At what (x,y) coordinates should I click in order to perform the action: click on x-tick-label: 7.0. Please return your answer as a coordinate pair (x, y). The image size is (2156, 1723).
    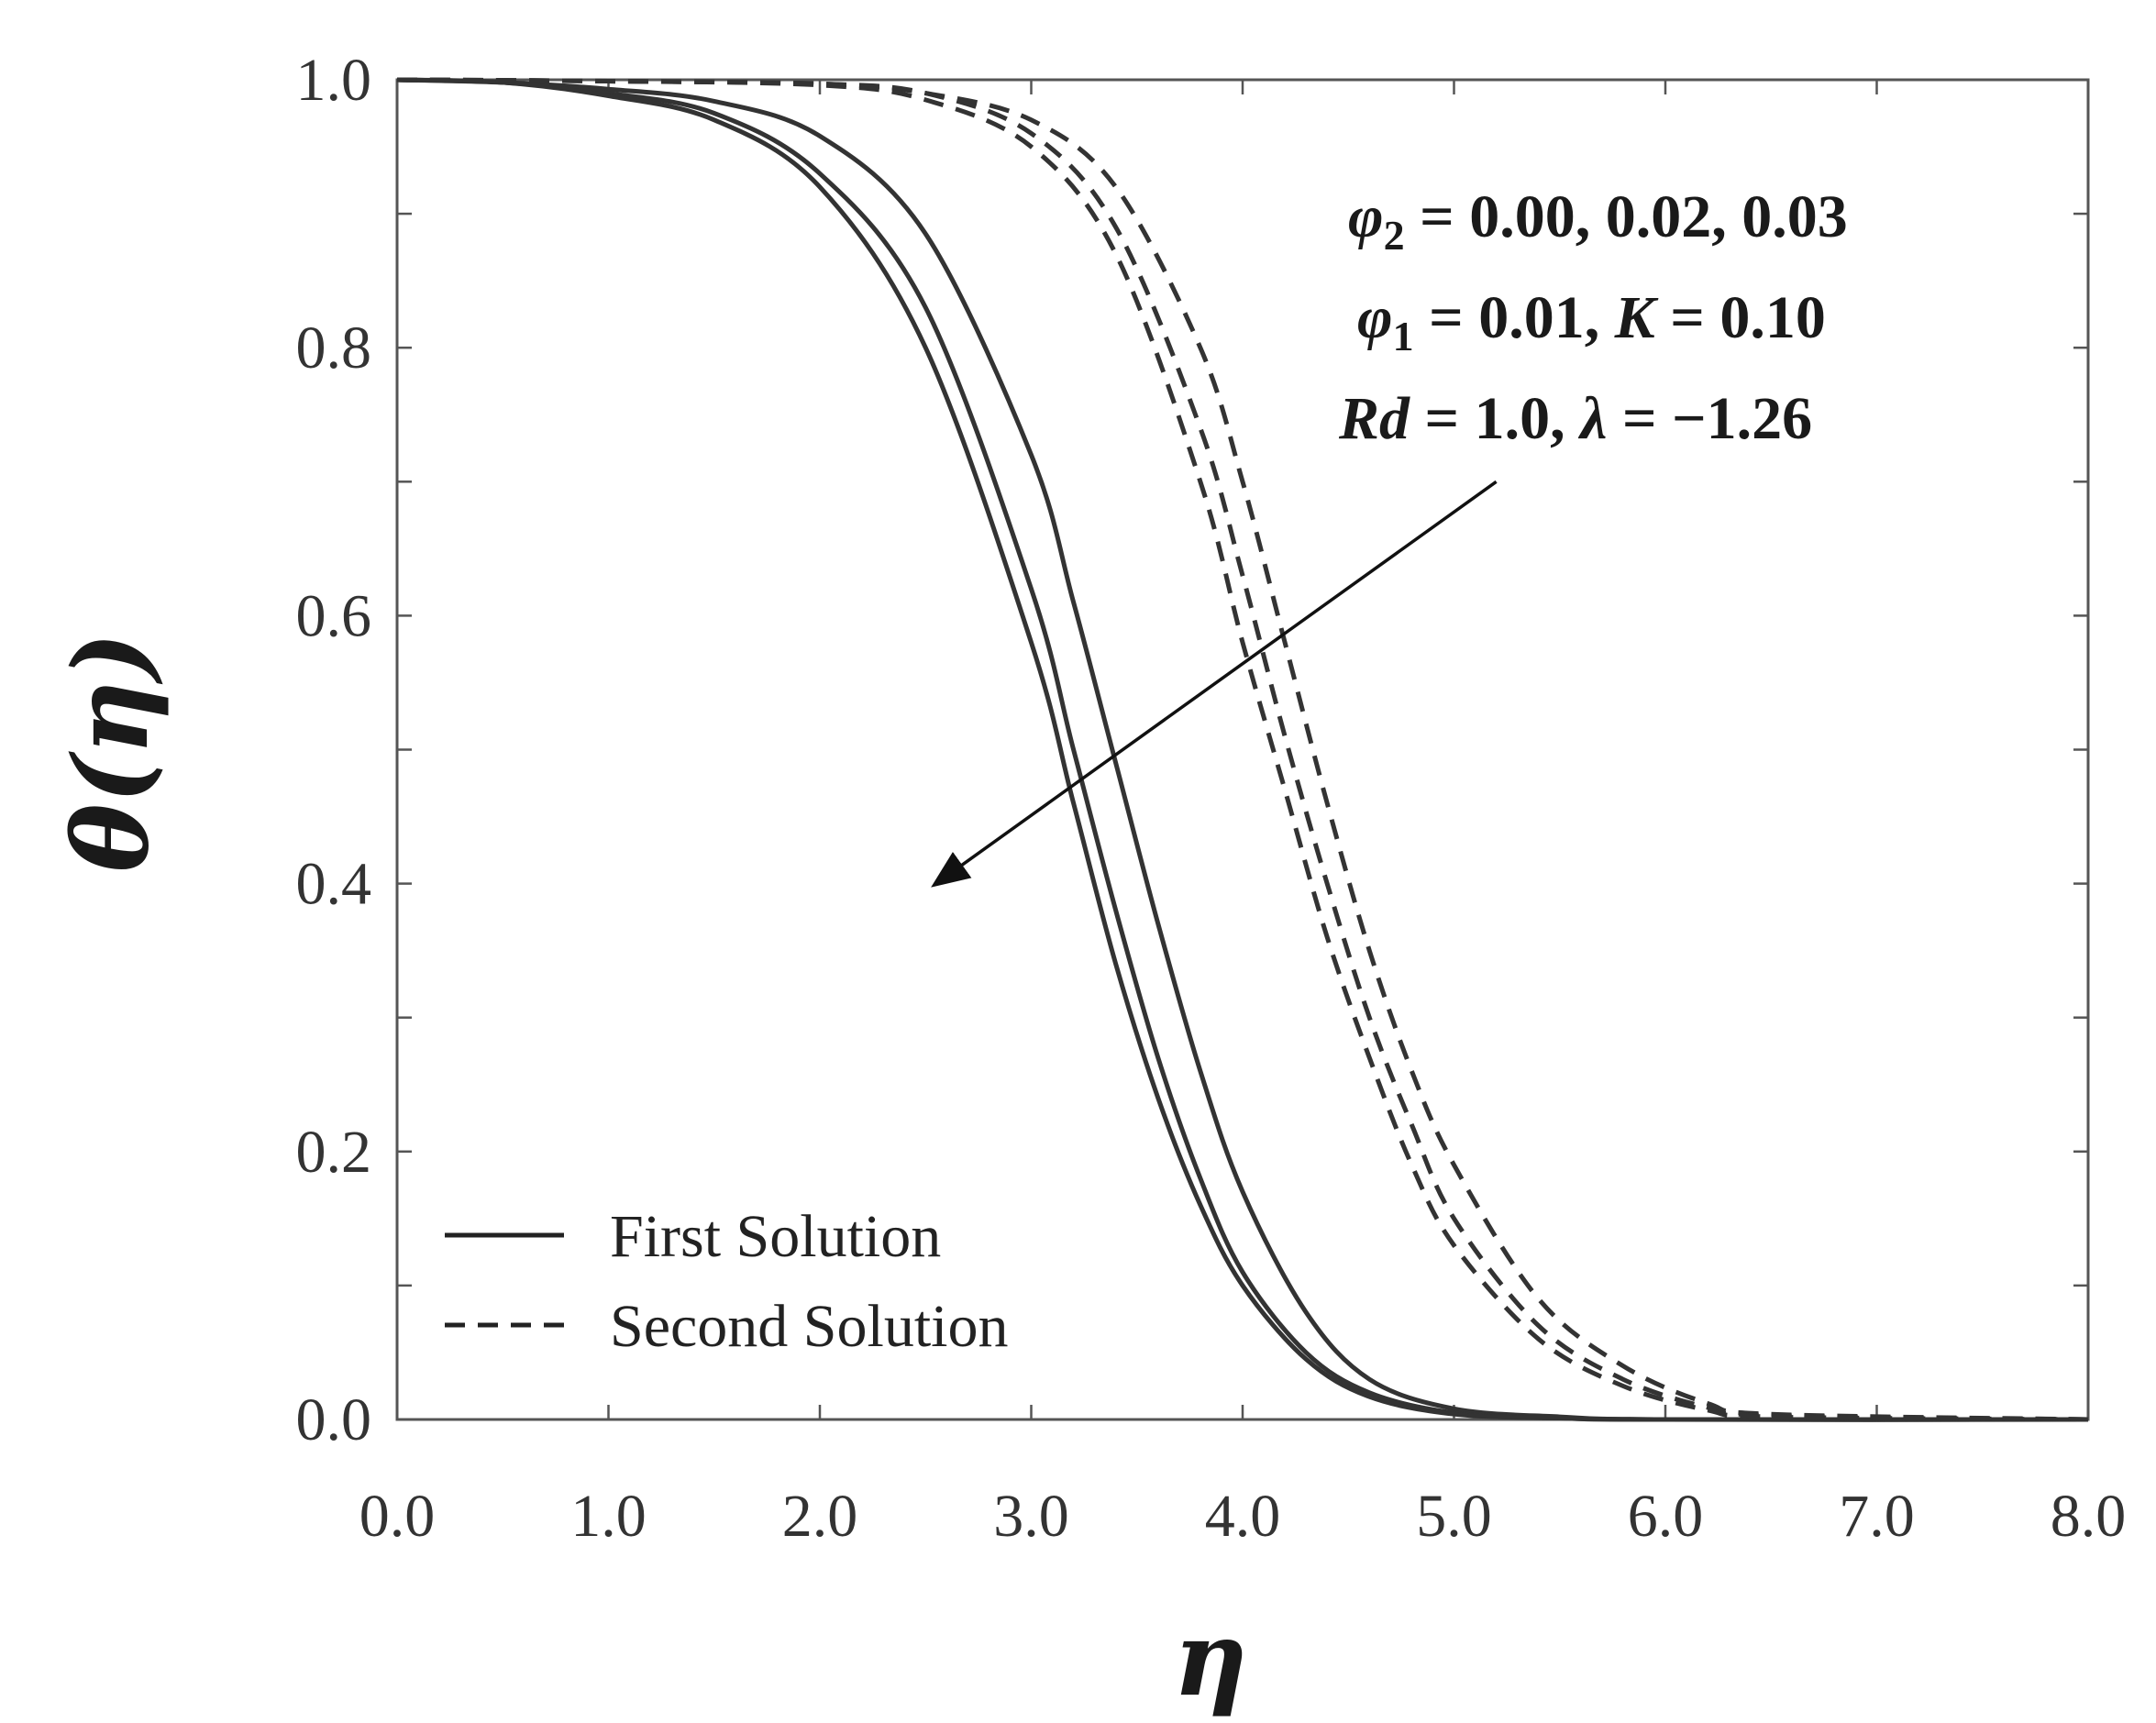
    Looking at the image, I should click on (1877, 1516).